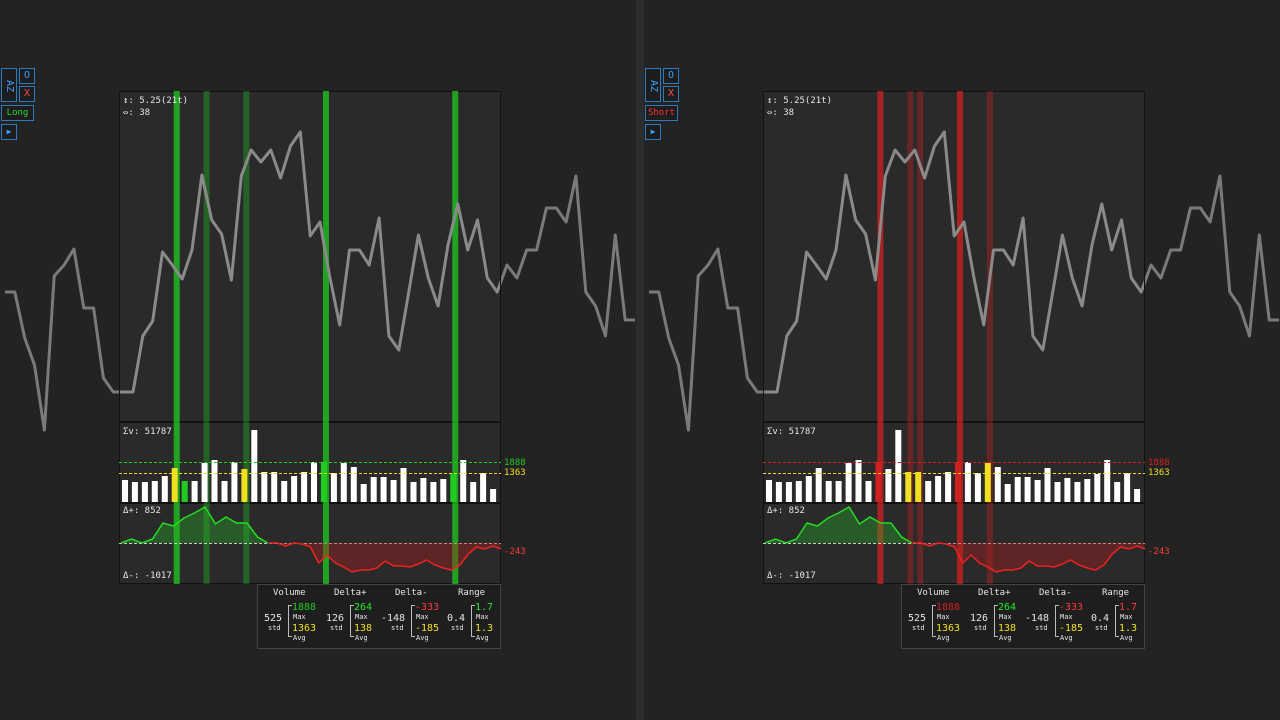 The image size is (1280, 720). I want to click on control-bar: AZ O X Short ▶, so click(664, 108).